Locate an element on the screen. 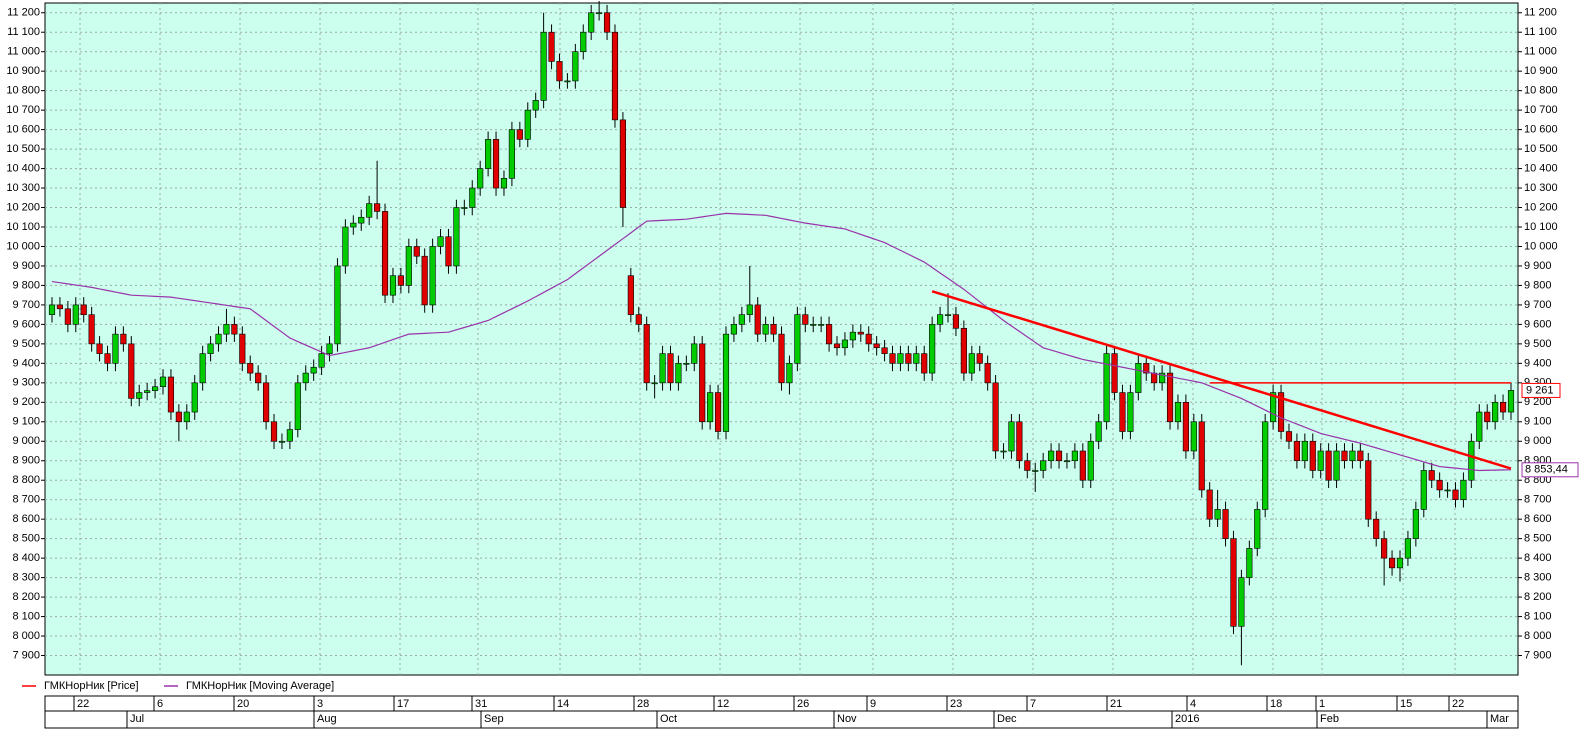 The width and height of the screenshot is (1585, 733). y-tick-label-right: 10 100 is located at coordinates (1541, 227).